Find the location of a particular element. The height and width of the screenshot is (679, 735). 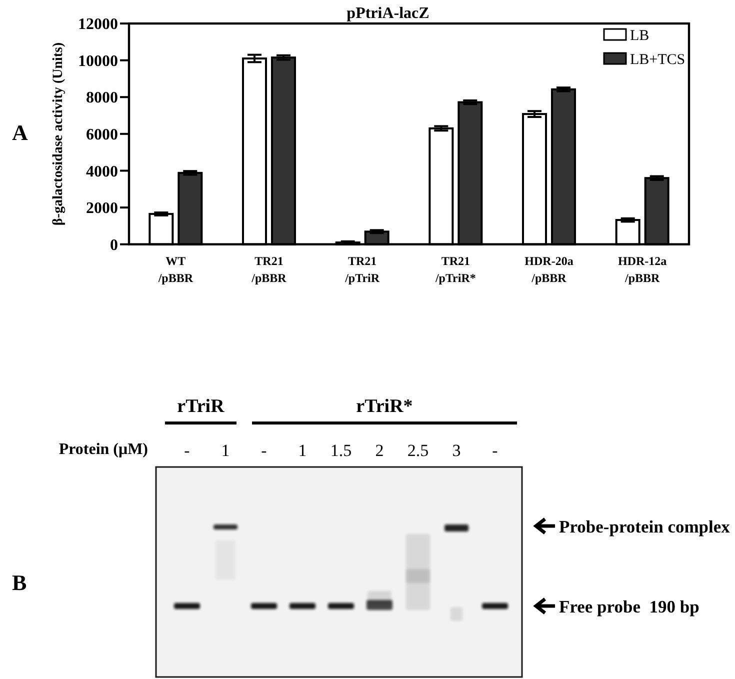

y-tick-label: 10000 is located at coordinates (98, 61).